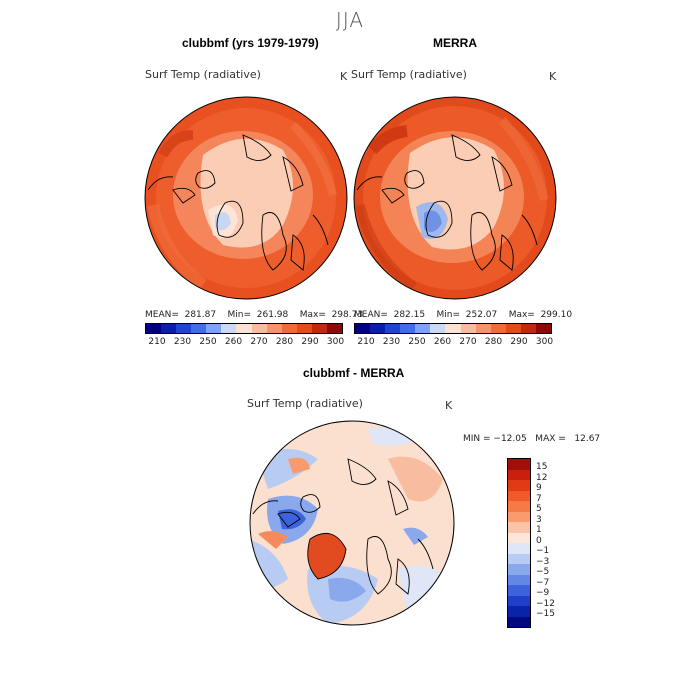 The width and height of the screenshot is (700, 700). I want to click on colorbar-ticks-model: 210 230 250 260 270 280 290 300, so click(245, 343).